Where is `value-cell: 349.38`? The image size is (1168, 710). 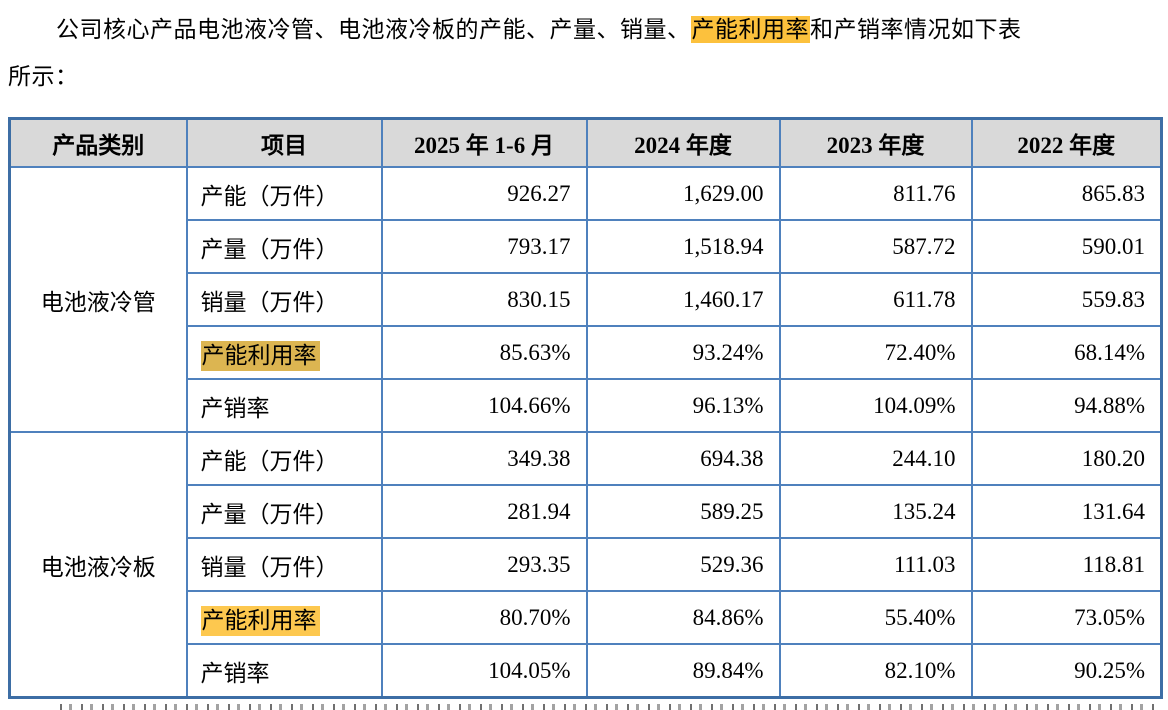
value-cell: 349.38 is located at coordinates (484, 458).